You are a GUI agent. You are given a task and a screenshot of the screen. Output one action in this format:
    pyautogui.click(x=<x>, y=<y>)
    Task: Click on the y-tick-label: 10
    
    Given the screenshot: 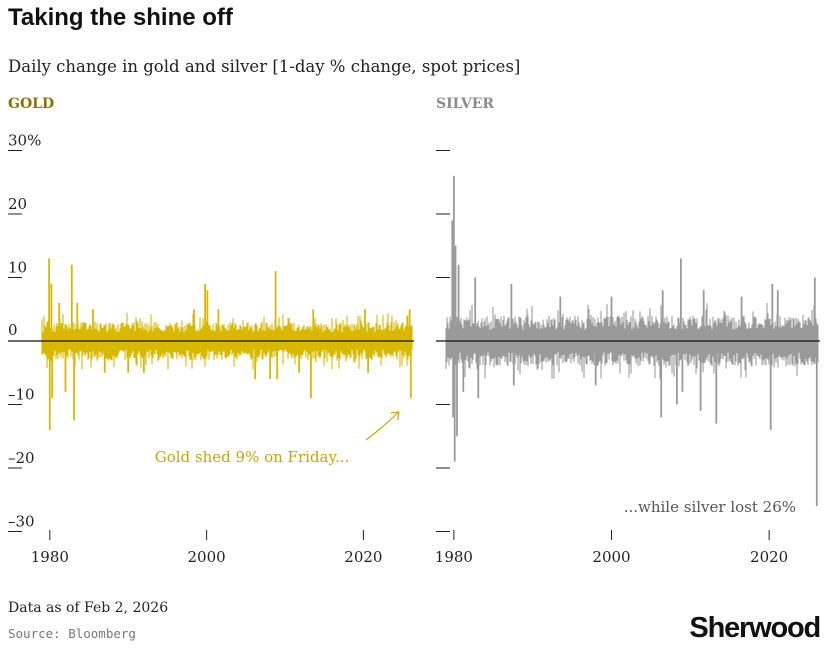 What is the action you would take?
    pyautogui.click(x=17, y=268)
    